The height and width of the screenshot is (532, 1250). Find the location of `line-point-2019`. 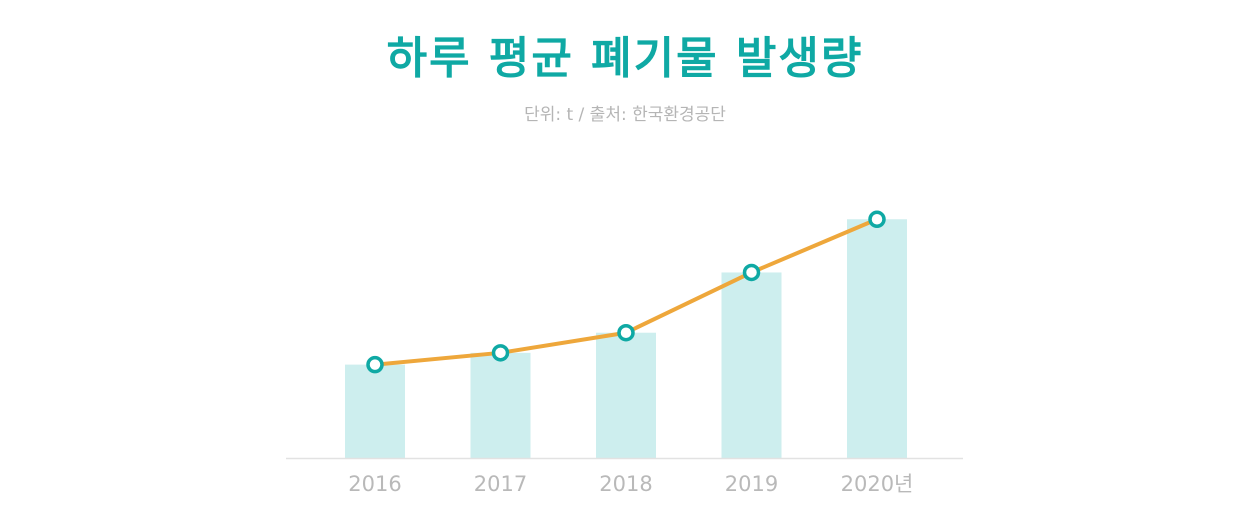

line-point-2019 is located at coordinates (751, 272).